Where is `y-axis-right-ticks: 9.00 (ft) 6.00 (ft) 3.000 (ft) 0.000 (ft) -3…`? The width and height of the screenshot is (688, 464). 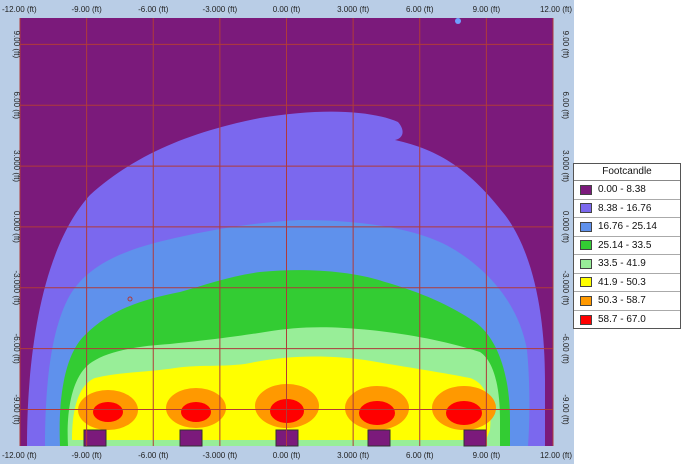
y-axis-right-ticks: 9.00 (ft) 6.00 (ft) 3.000 (ft) 0.000 (ft) -3… is located at coordinates (565, 228).